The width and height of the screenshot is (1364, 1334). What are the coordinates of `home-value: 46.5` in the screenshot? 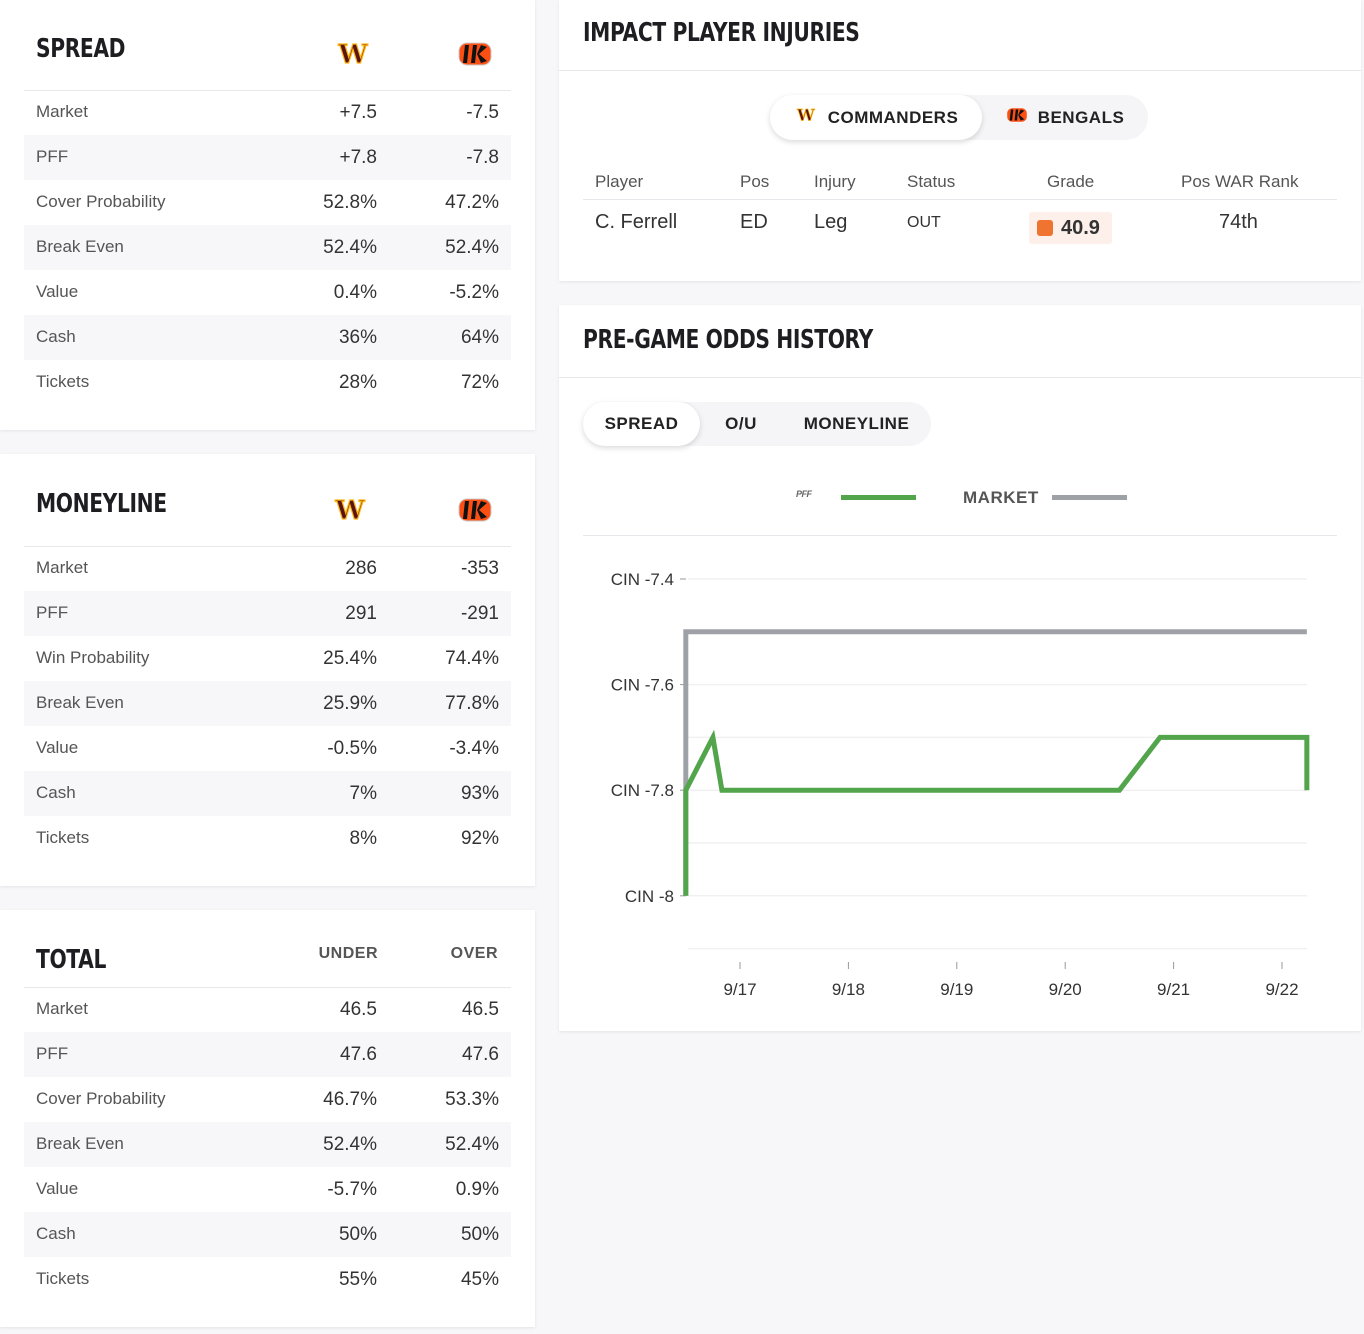 It's located at (480, 1009).